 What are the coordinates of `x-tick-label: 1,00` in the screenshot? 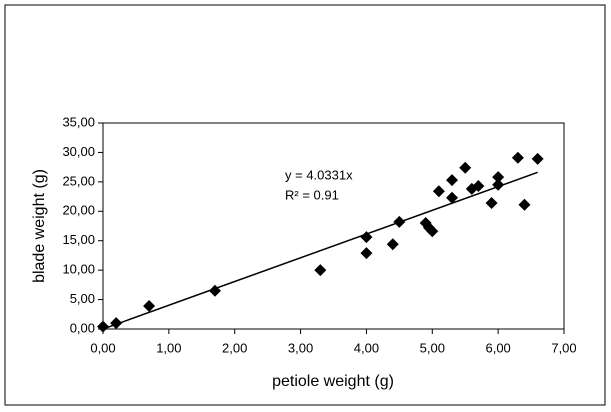 It's located at (168, 347).